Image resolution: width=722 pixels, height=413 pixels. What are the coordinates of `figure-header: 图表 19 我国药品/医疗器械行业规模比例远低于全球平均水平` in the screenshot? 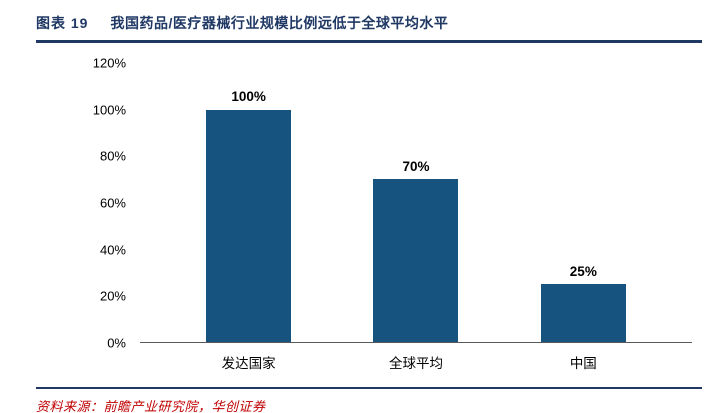 It's located at (361, 16).